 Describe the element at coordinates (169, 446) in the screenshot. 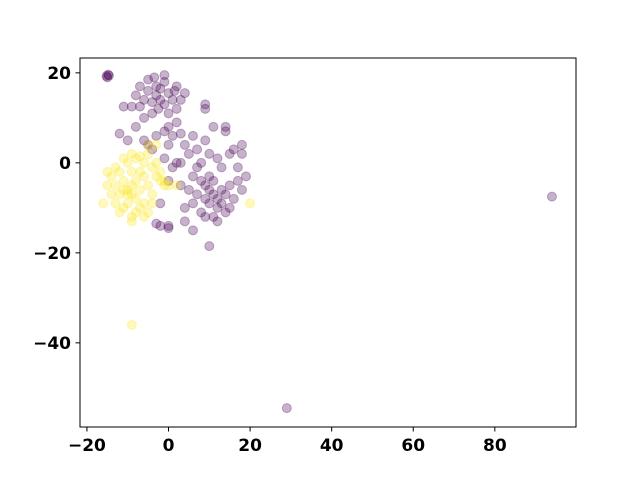

I see `x-tick-label: 0` at that location.